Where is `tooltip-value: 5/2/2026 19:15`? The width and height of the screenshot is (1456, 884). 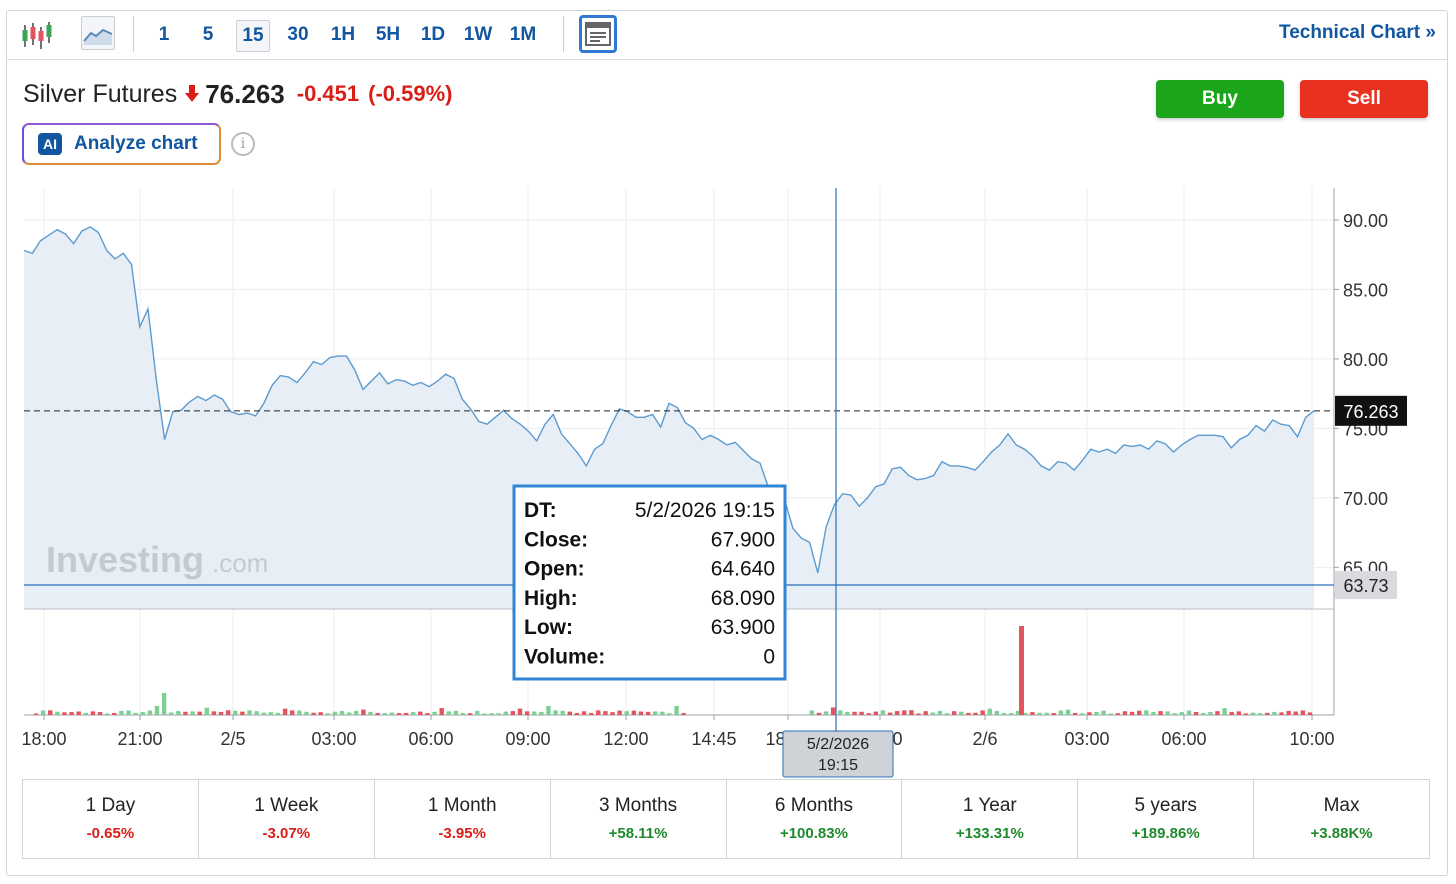
tooltip-value: 5/2/2026 19:15 is located at coordinates (705, 510).